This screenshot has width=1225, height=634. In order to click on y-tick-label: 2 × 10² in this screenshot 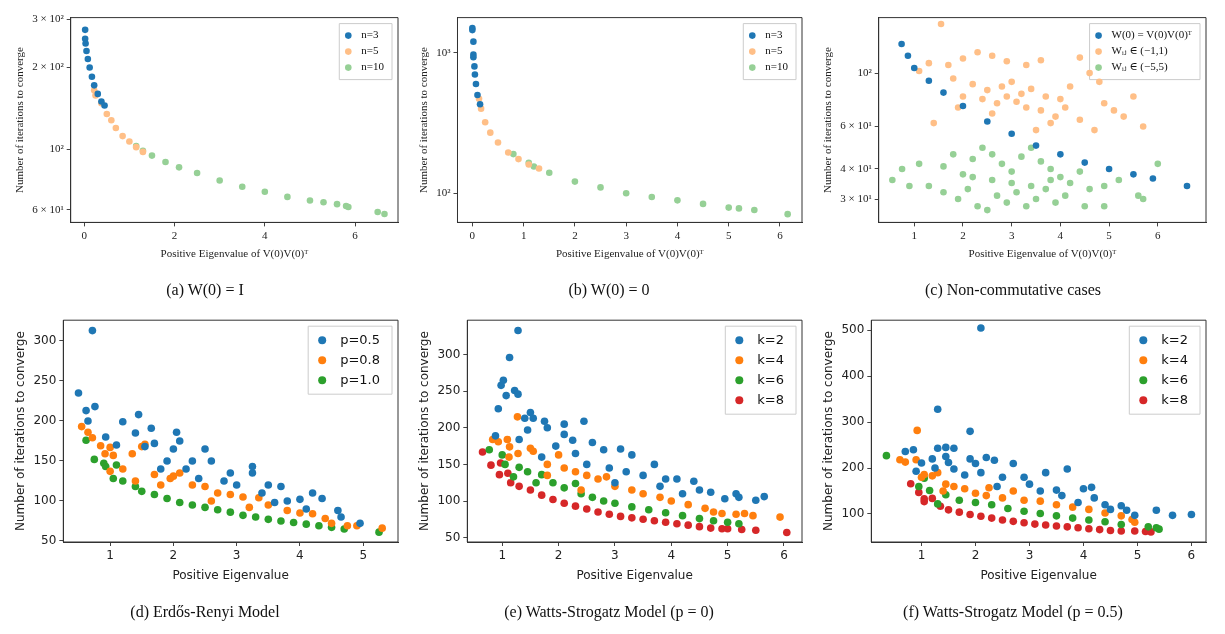, I will do `click(48, 66)`.